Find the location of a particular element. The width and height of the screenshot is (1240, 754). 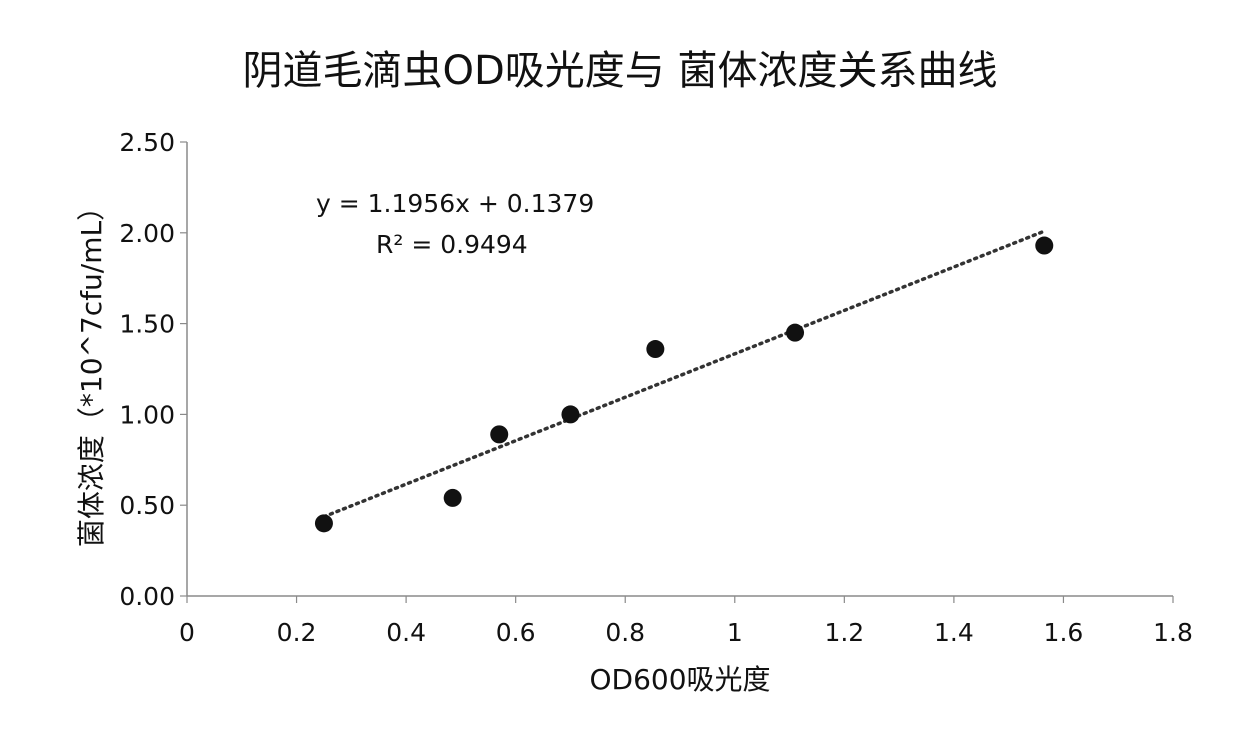

y-tick-group: 0.00 0.50 1.00 1.50 2.00 2.50 is located at coordinates (153, 369).